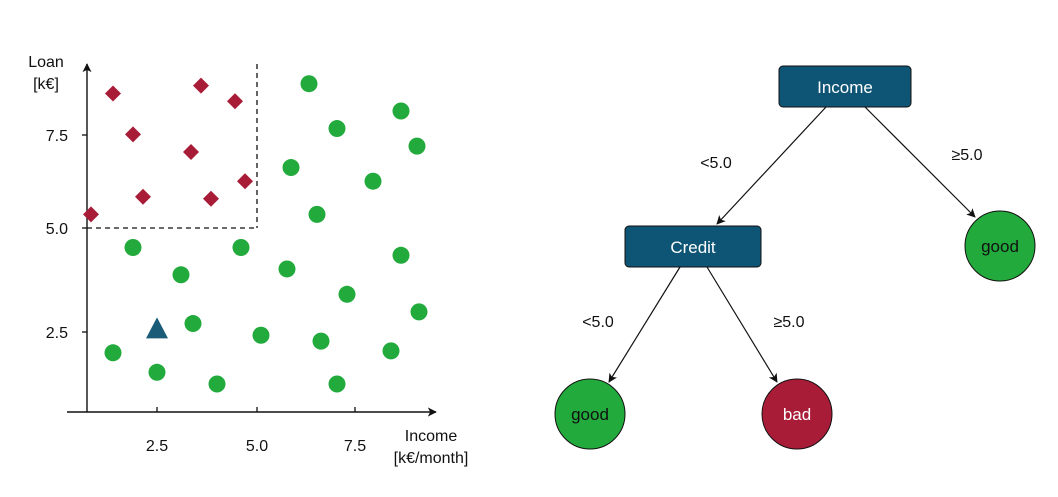  What do you see at coordinates (157, 328) in the screenshot?
I see `query-point` at bounding box center [157, 328].